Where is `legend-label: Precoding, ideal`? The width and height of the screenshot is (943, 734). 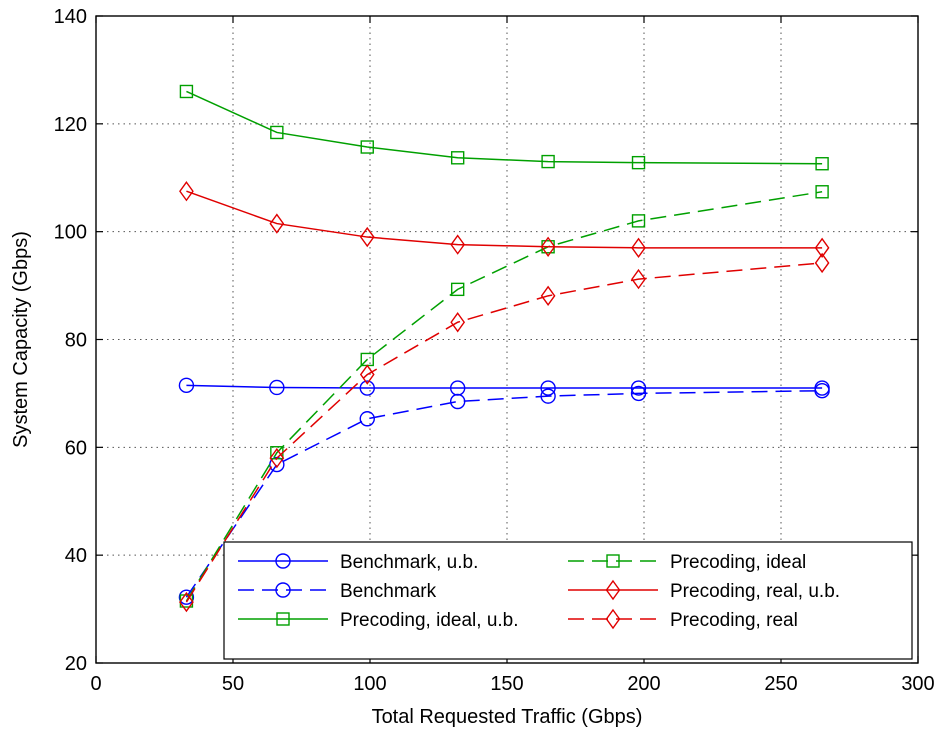
legend-label: Precoding, ideal is located at coordinates (738, 562).